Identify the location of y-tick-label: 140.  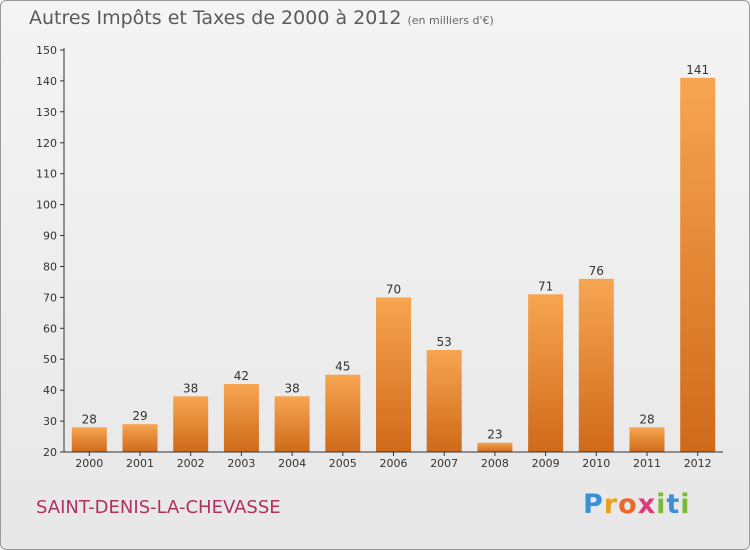
(46, 81).